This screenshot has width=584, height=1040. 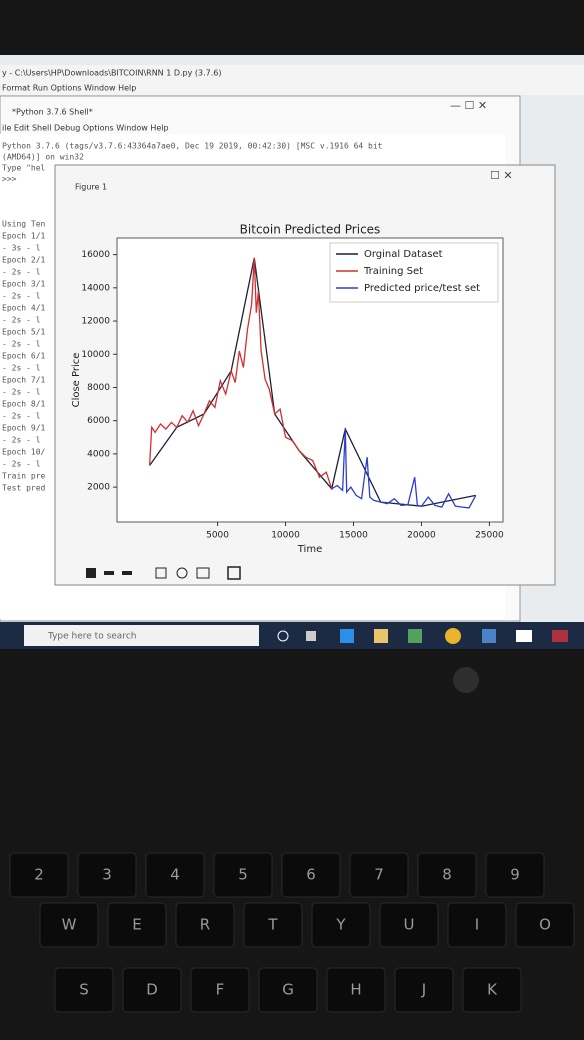 I want to click on legend-label: Predicted price/test set, so click(x=422, y=288).